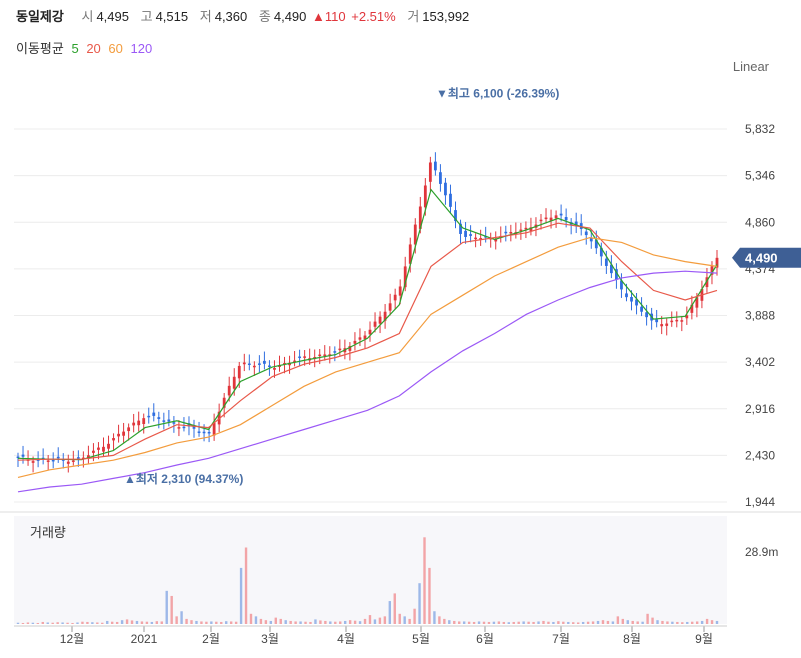 This screenshot has width=801, height=658. What do you see at coordinates (485, 639) in the screenshot?
I see `month-tick-label: 6월` at bounding box center [485, 639].